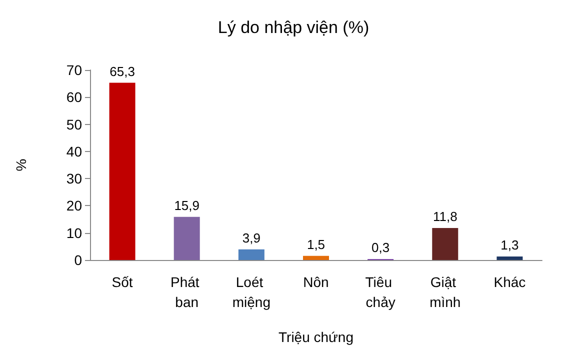  Describe the element at coordinates (74, 232) in the screenshot. I see `y-tick-label: 10` at that location.